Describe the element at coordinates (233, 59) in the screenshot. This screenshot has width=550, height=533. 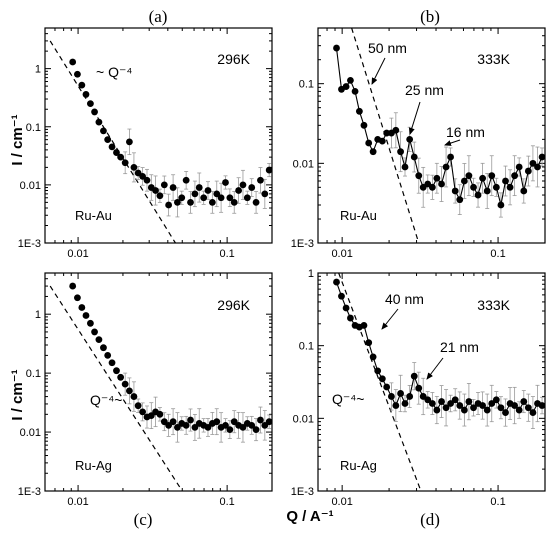
I see `temperature-label: 296K` at that location.